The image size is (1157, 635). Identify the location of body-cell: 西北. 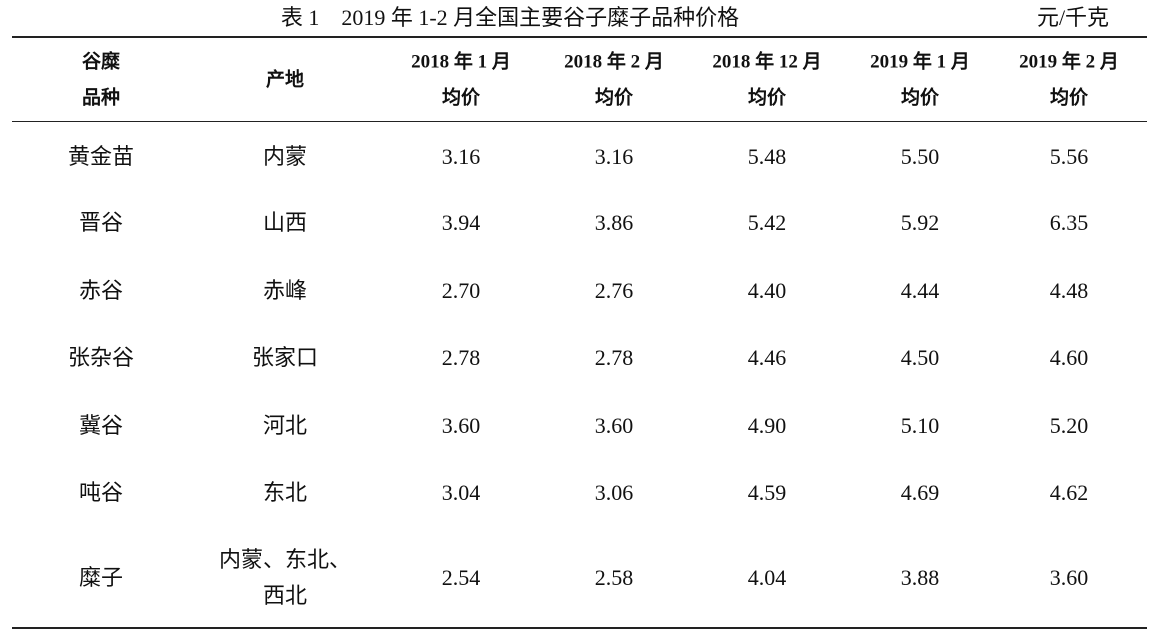
(285, 595).